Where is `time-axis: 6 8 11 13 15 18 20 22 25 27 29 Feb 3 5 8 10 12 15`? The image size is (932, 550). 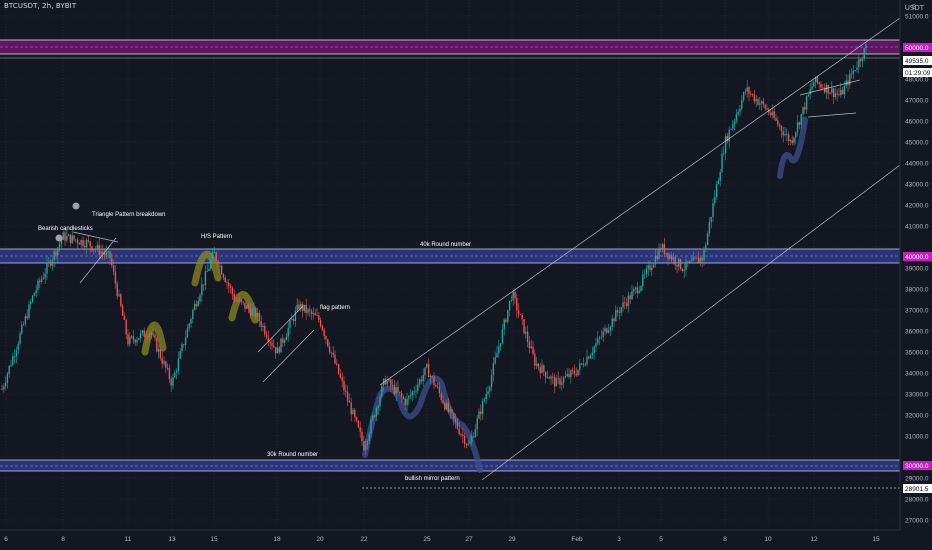
time-axis: 6 8 11 13 15 18 20 22 25 27 29 Feb 3 5 8 10 12 15 is located at coordinates (442, 539).